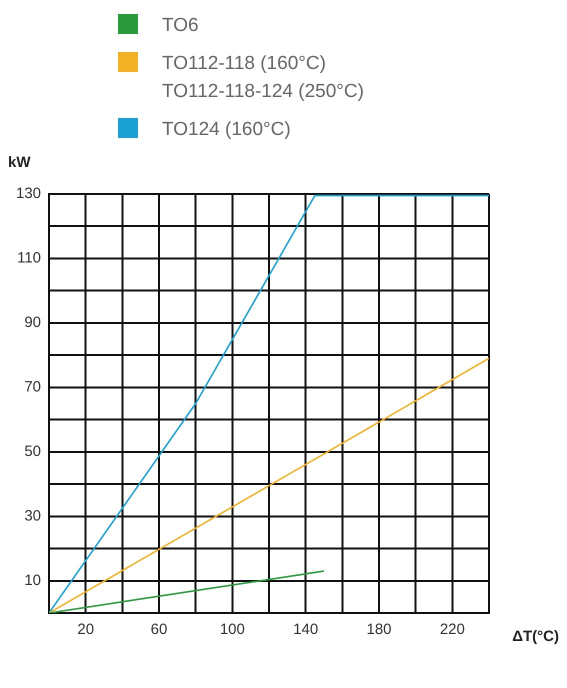 The width and height of the screenshot is (567, 688). What do you see at coordinates (33, 387) in the screenshot?
I see `y-tick-label: 70` at bounding box center [33, 387].